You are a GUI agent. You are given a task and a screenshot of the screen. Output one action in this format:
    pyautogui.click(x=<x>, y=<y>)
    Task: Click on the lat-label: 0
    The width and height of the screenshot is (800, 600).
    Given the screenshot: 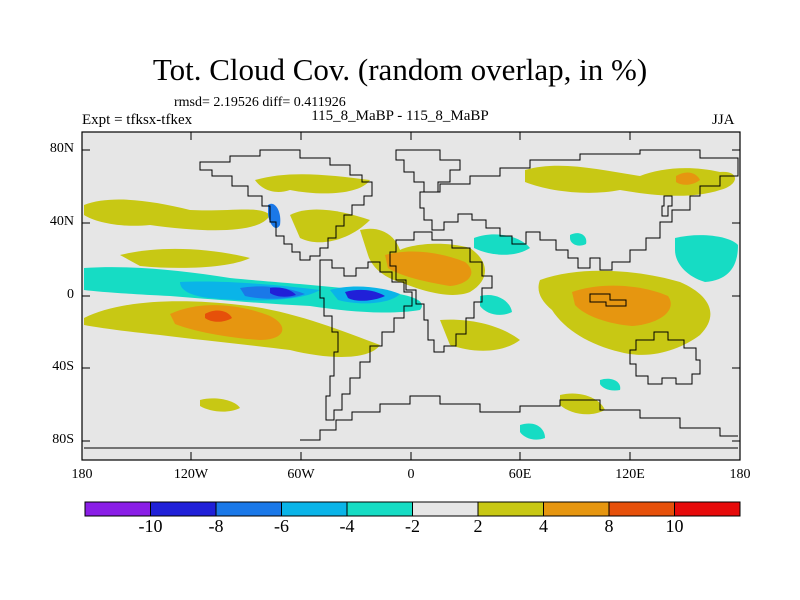 What is the action you would take?
    pyautogui.click(x=70, y=294)
    